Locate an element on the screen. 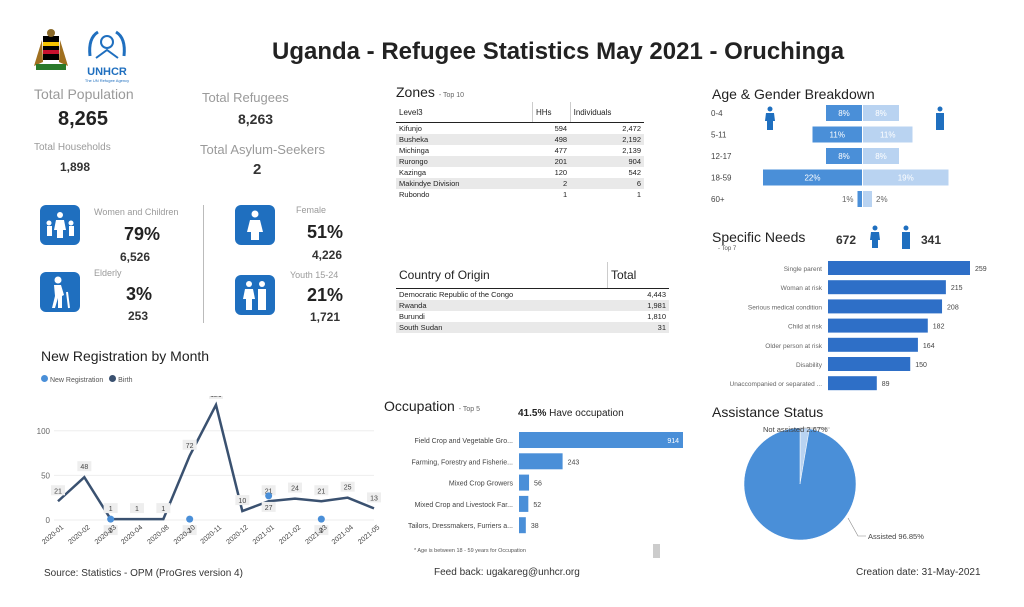  legend-birth: Birth is located at coordinates (125, 380).